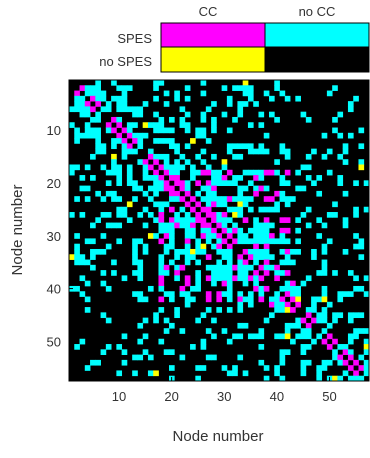 This screenshot has width=370, height=458. What do you see at coordinates (54, 183) in the screenshot?
I see `y-tick-label: 20` at bounding box center [54, 183].